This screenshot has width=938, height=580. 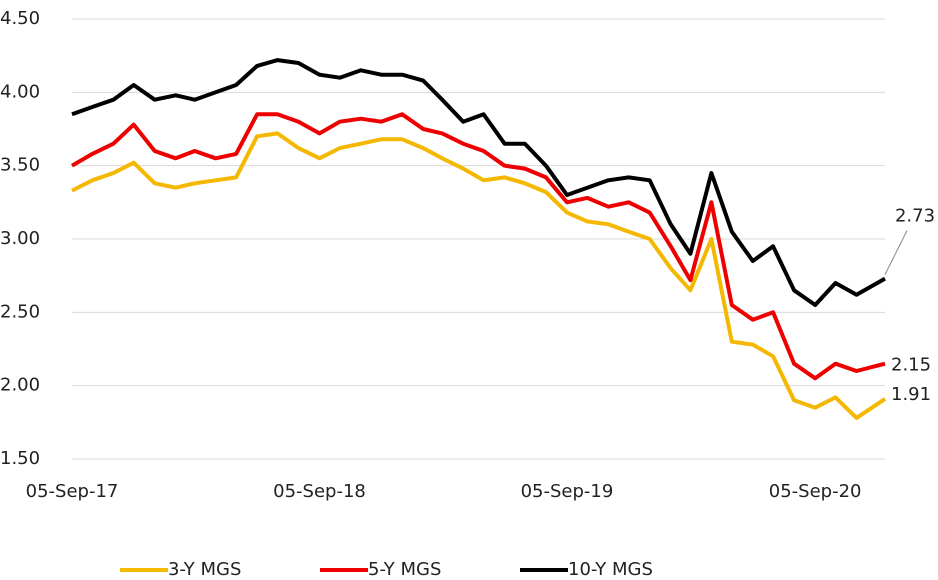 What do you see at coordinates (915, 216) in the screenshot?
I see `value-label: 2.73` at bounding box center [915, 216].